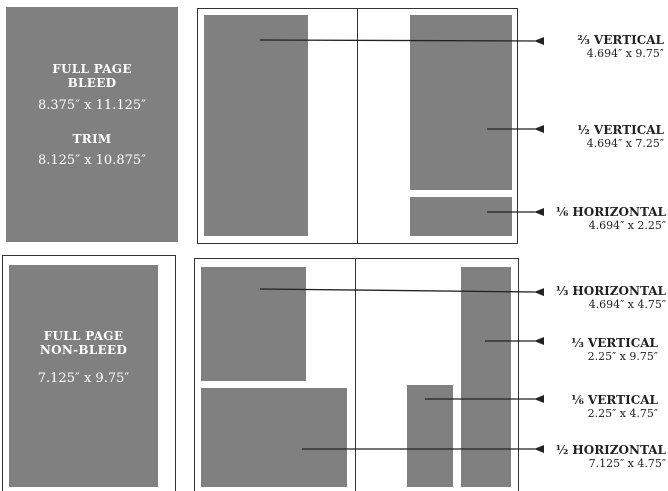  What do you see at coordinates (620, 130) in the screenshot?
I see `label-name: ½ VERTICAL` at bounding box center [620, 130].